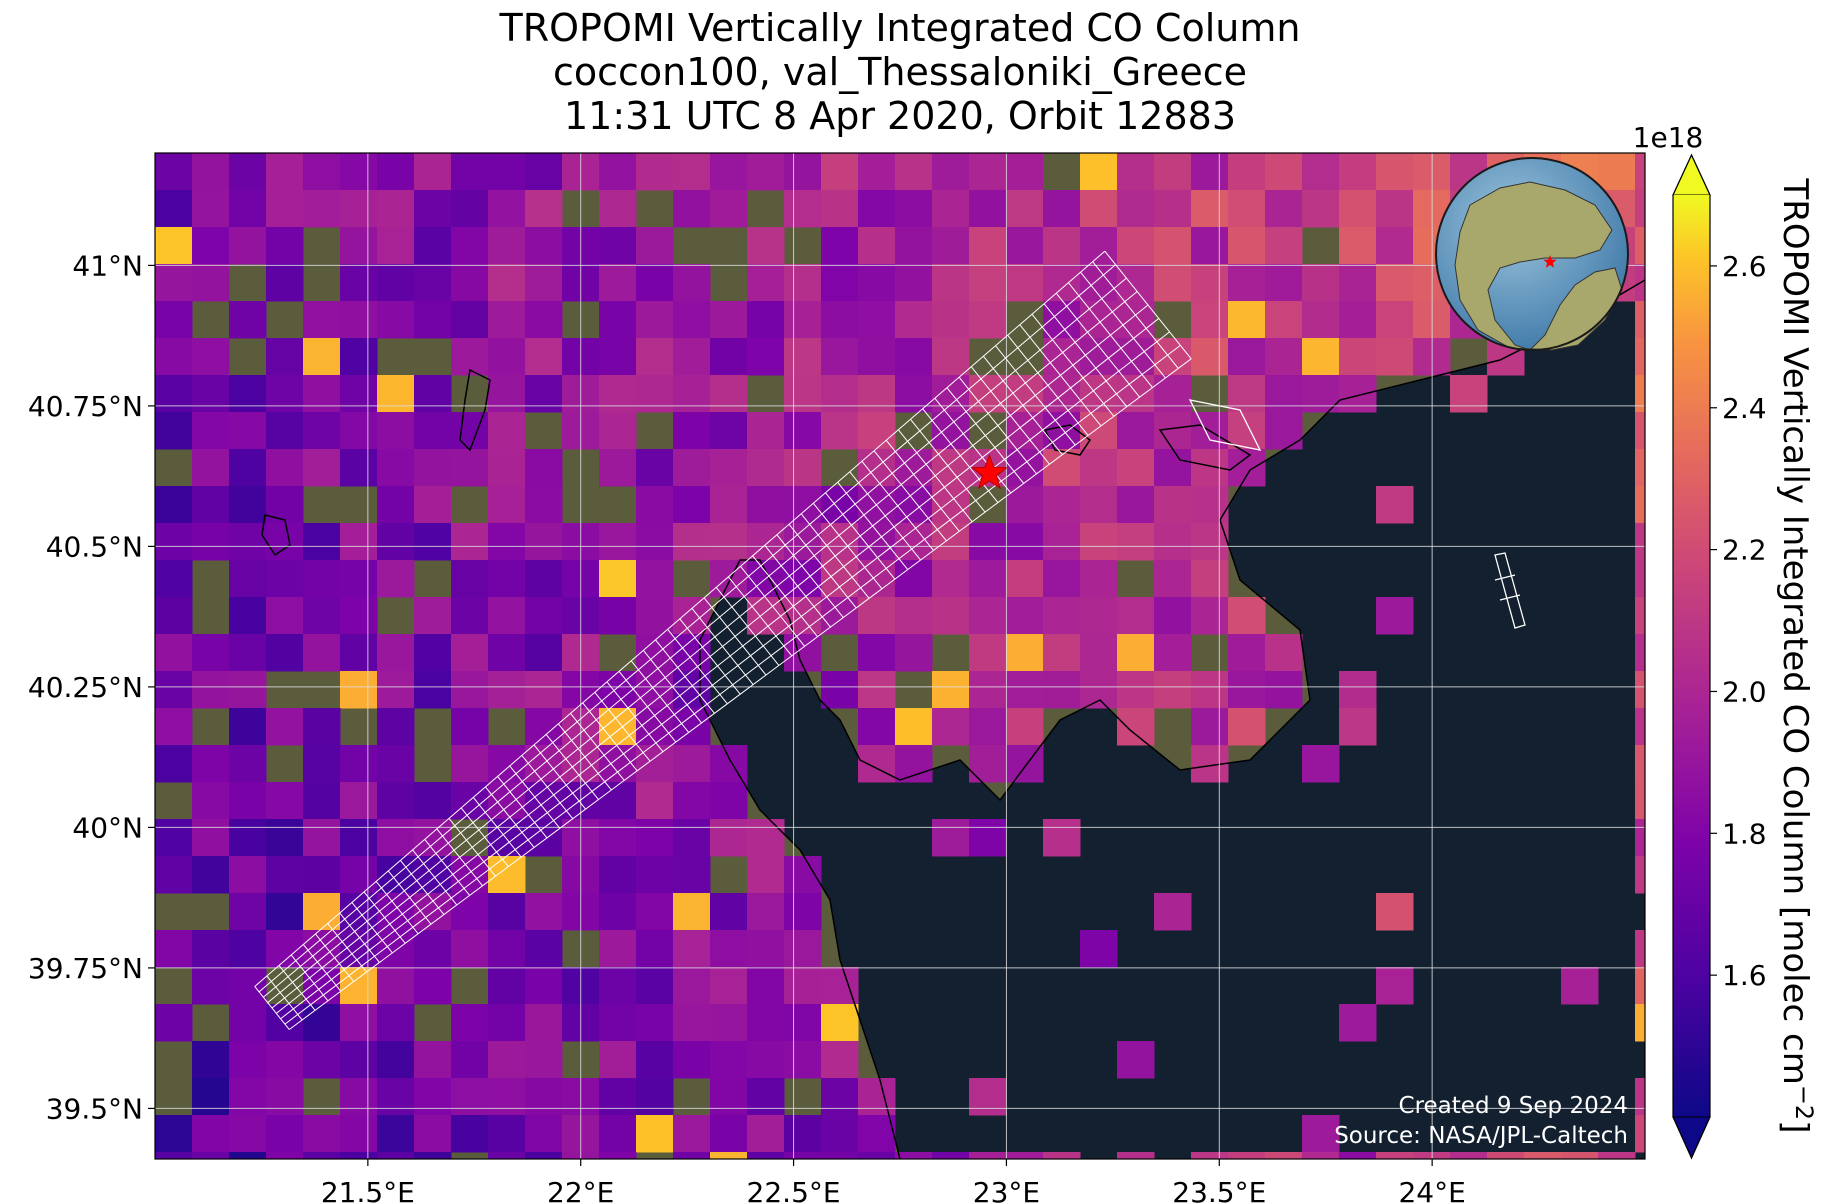 Image resolution: width=1821 pixels, height=1204 pixels. I want to click on longitude-tick-label: 21.5°E, so click(368, 1190).